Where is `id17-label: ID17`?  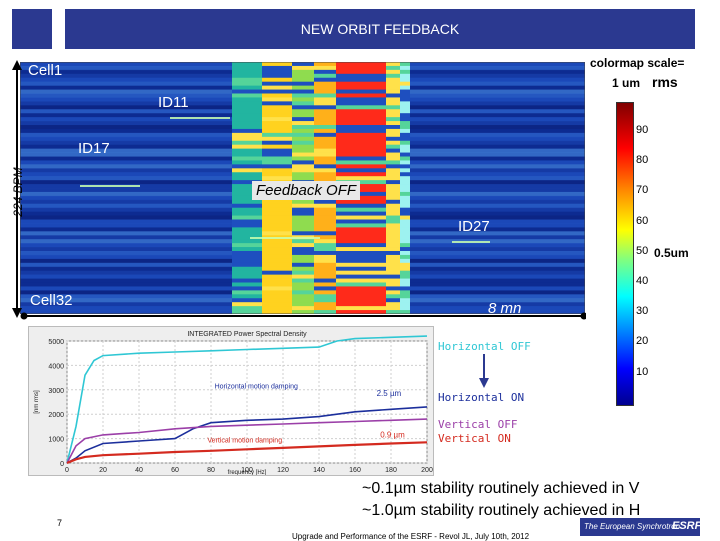 id17-label: ID17 is located at coordinates (94, 148).